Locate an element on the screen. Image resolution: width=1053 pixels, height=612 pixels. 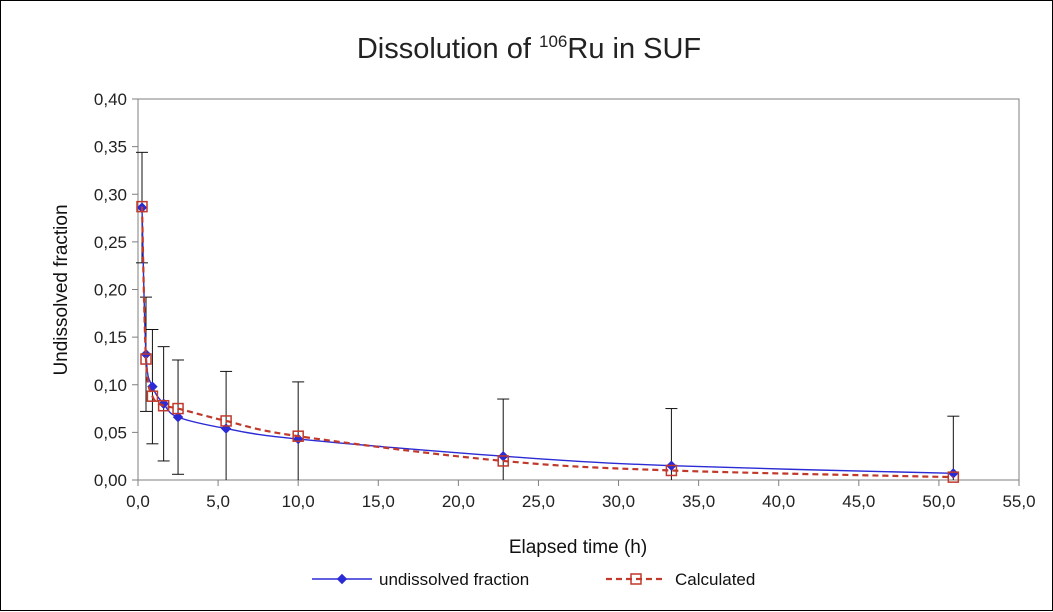
chart-title-suffix: Ru in SUF is located at coordinates (634, 49).